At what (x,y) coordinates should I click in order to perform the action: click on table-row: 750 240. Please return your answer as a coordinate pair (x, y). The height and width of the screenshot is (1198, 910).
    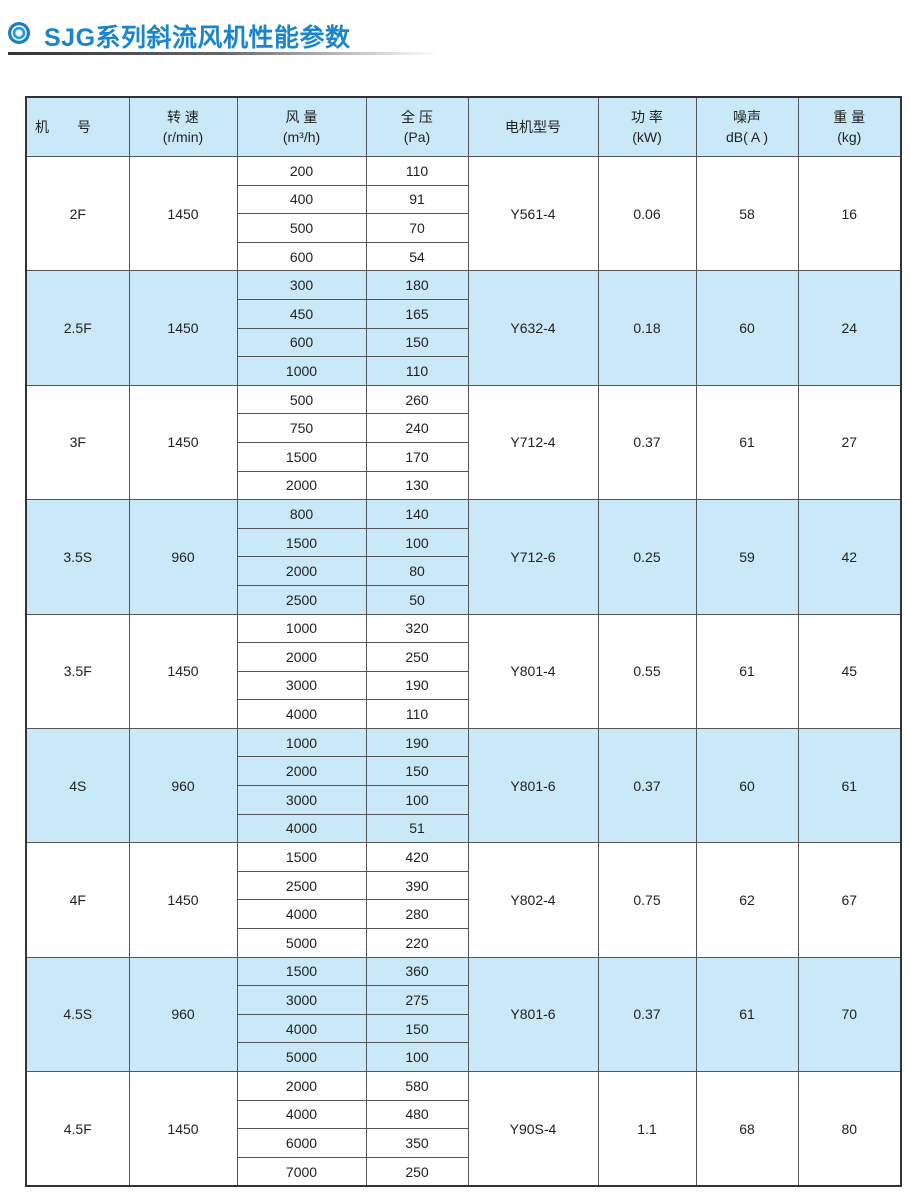
    Looking at the image, I should click on (463, 428).